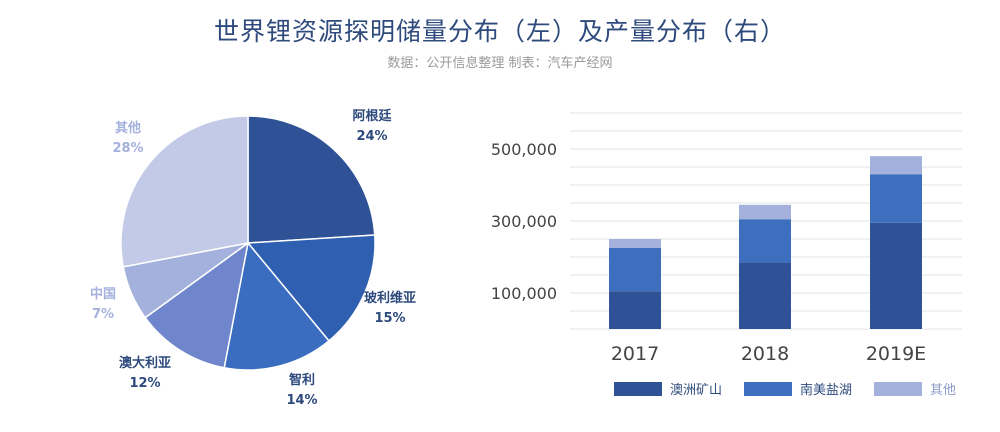 This screenshot has height=432, width=1000. Describe the element at coordinates (635, 354) in the screenshot. I see `x-tick-label: 2017` at that location.